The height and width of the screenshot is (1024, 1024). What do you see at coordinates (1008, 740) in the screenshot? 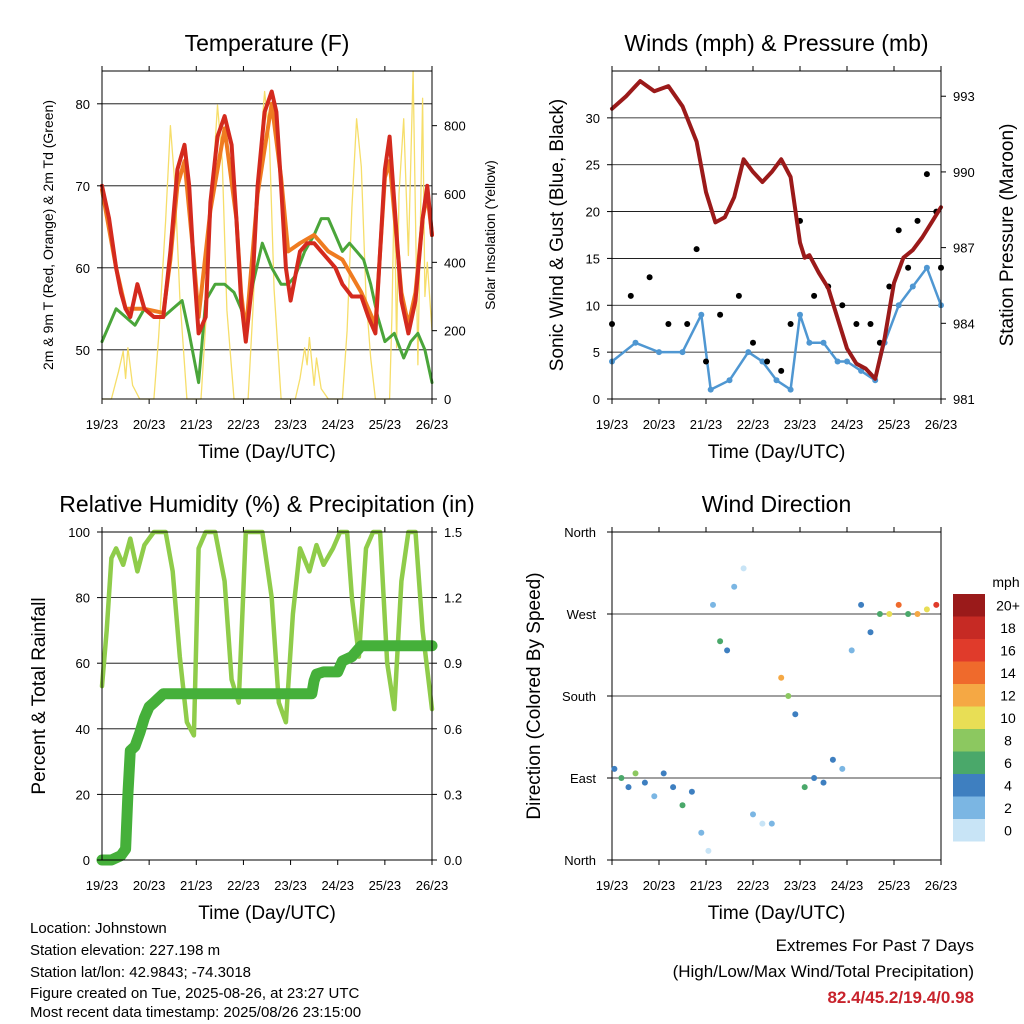
I see `legend-label: 8` at bounding box center [1008, 740].